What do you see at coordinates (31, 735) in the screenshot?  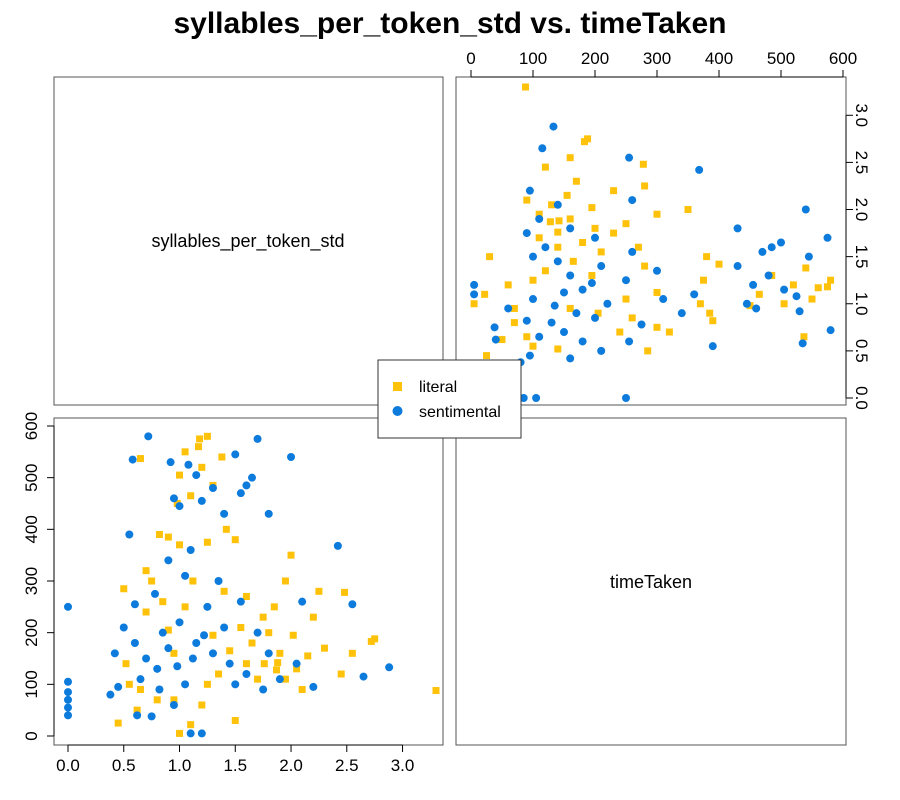 I see `left-y-tick-label: 0` at bounding box center [31, 735].